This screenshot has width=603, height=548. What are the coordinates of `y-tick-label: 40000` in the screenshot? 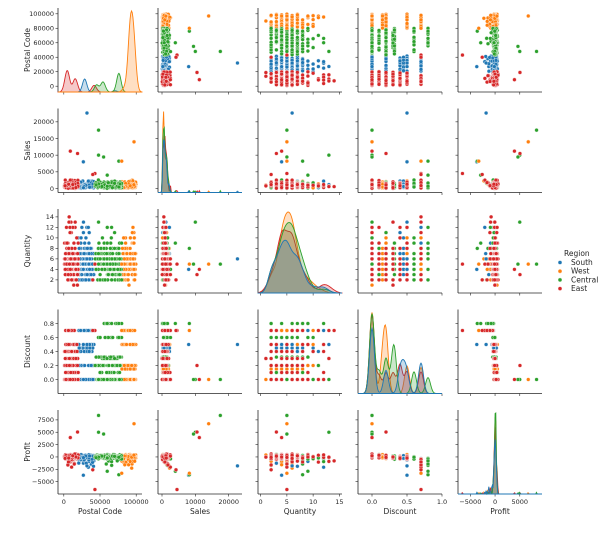 It's located at (43, 58).